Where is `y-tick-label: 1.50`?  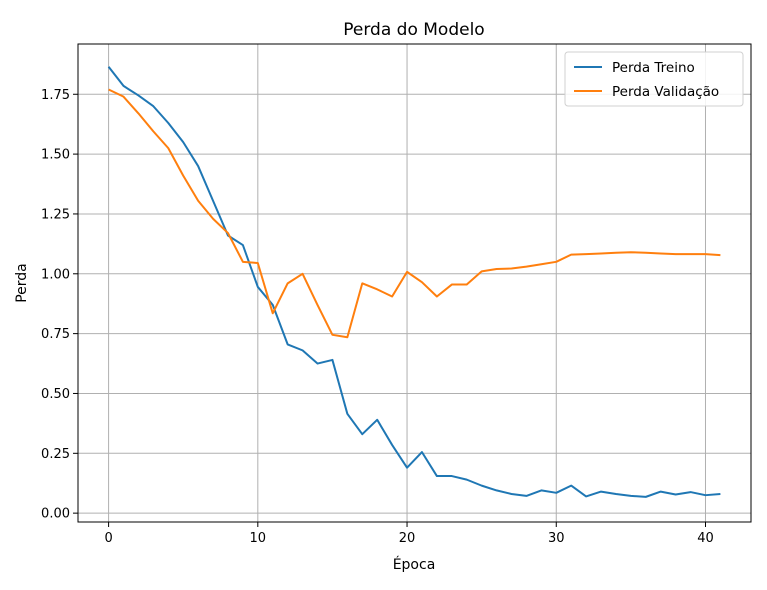
y-tick-label: 1.50 is located at coordinates (55, 155).